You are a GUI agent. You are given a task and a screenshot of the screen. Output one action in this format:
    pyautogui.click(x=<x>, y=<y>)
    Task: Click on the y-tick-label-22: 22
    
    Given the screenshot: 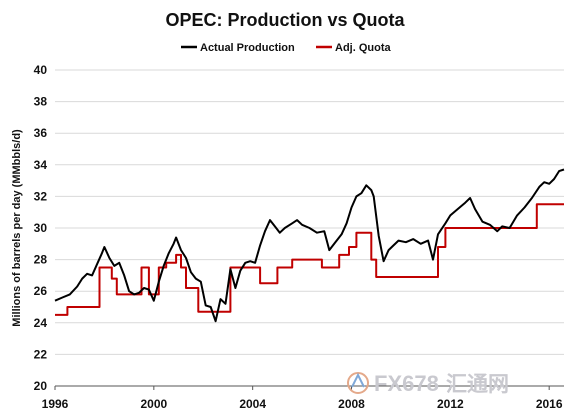 What is the action you would take?
    pyautogui.click(x=41, y=354)
    